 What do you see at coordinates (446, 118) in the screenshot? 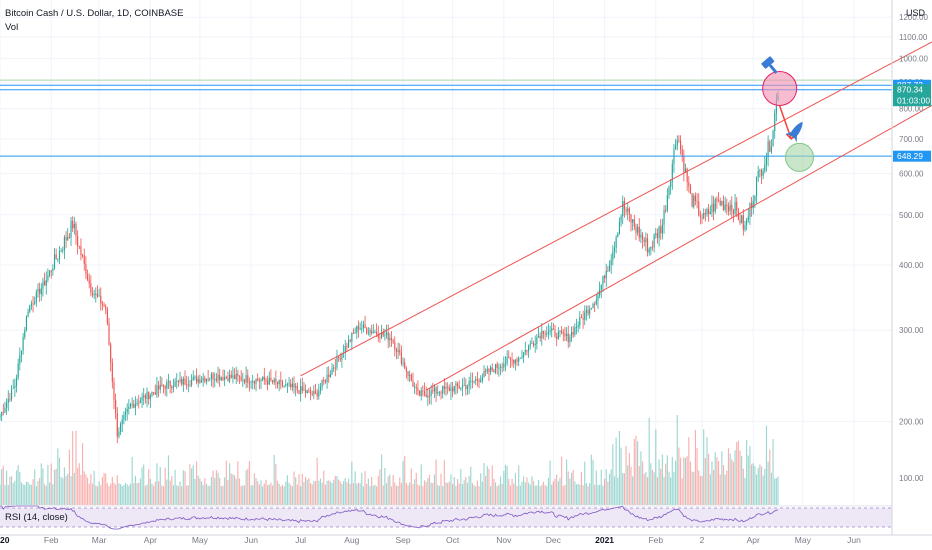
I see `horizontal-levels` at bounding box center [446, 118].